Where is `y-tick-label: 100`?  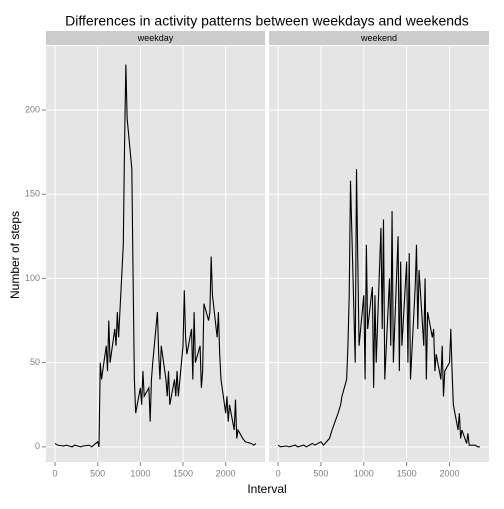 y-tick-label: 100 is located at coordinates (32, 278).